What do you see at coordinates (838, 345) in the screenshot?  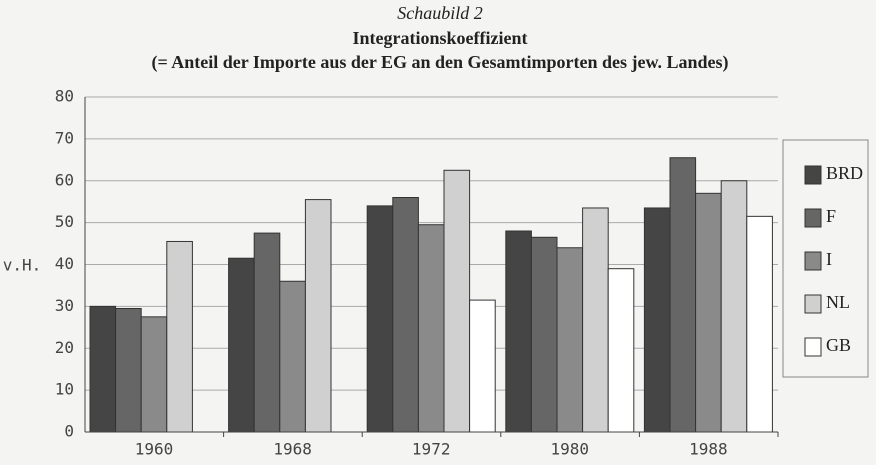 I see `legend-label: GB` at bounding box center [838, 345].